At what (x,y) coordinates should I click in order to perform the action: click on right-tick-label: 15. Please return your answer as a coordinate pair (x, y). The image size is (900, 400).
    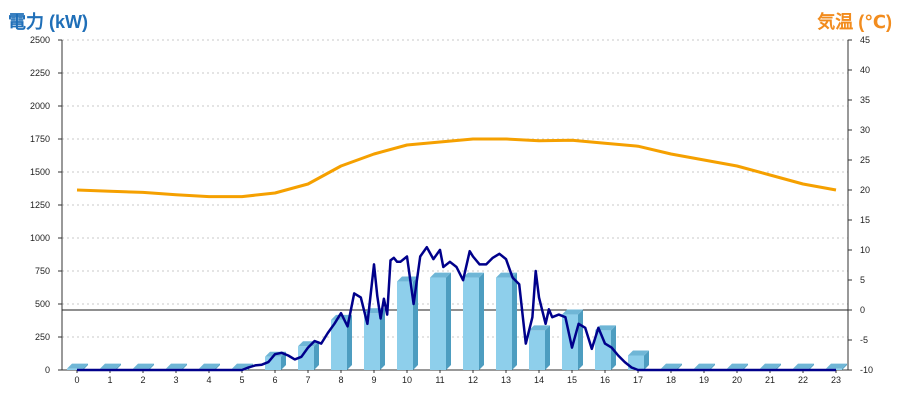
    Looking at the image, I should click on (865, 220).